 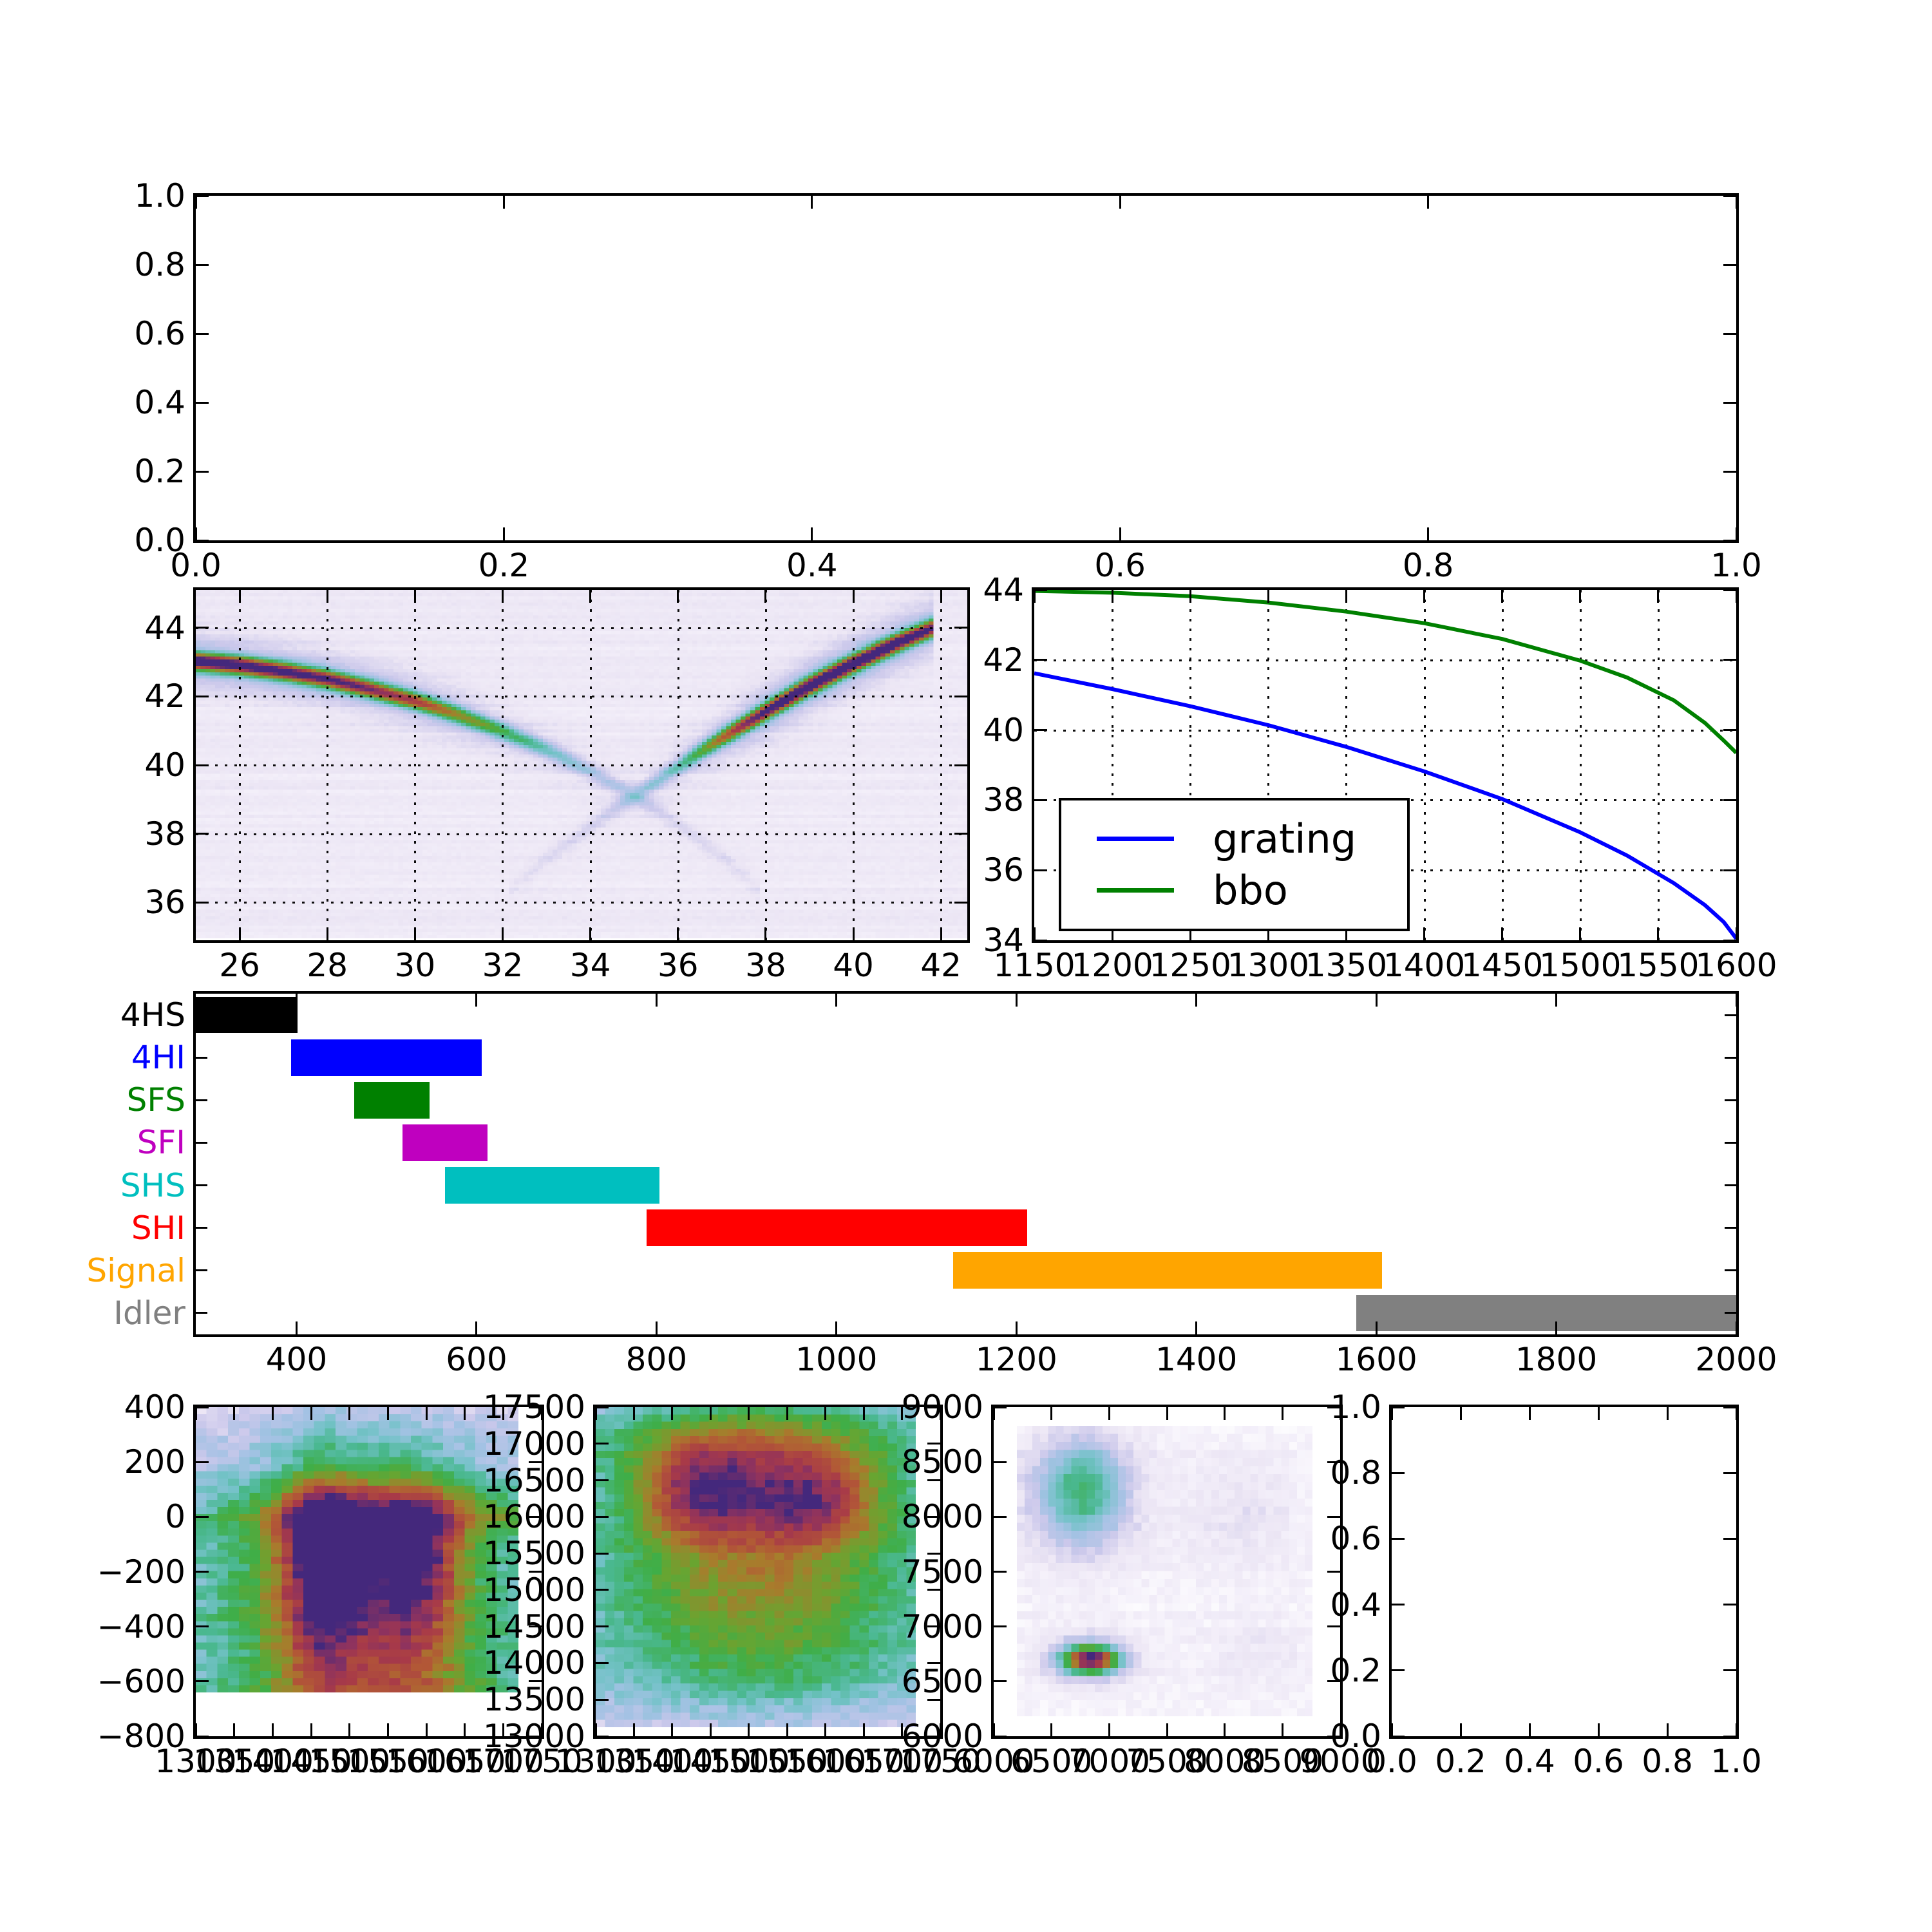 What do you see at coordinates (1355, 1473) in the screenshot?
I see `y-tick-label: 0.8` at bounding box center [1355, 1473].